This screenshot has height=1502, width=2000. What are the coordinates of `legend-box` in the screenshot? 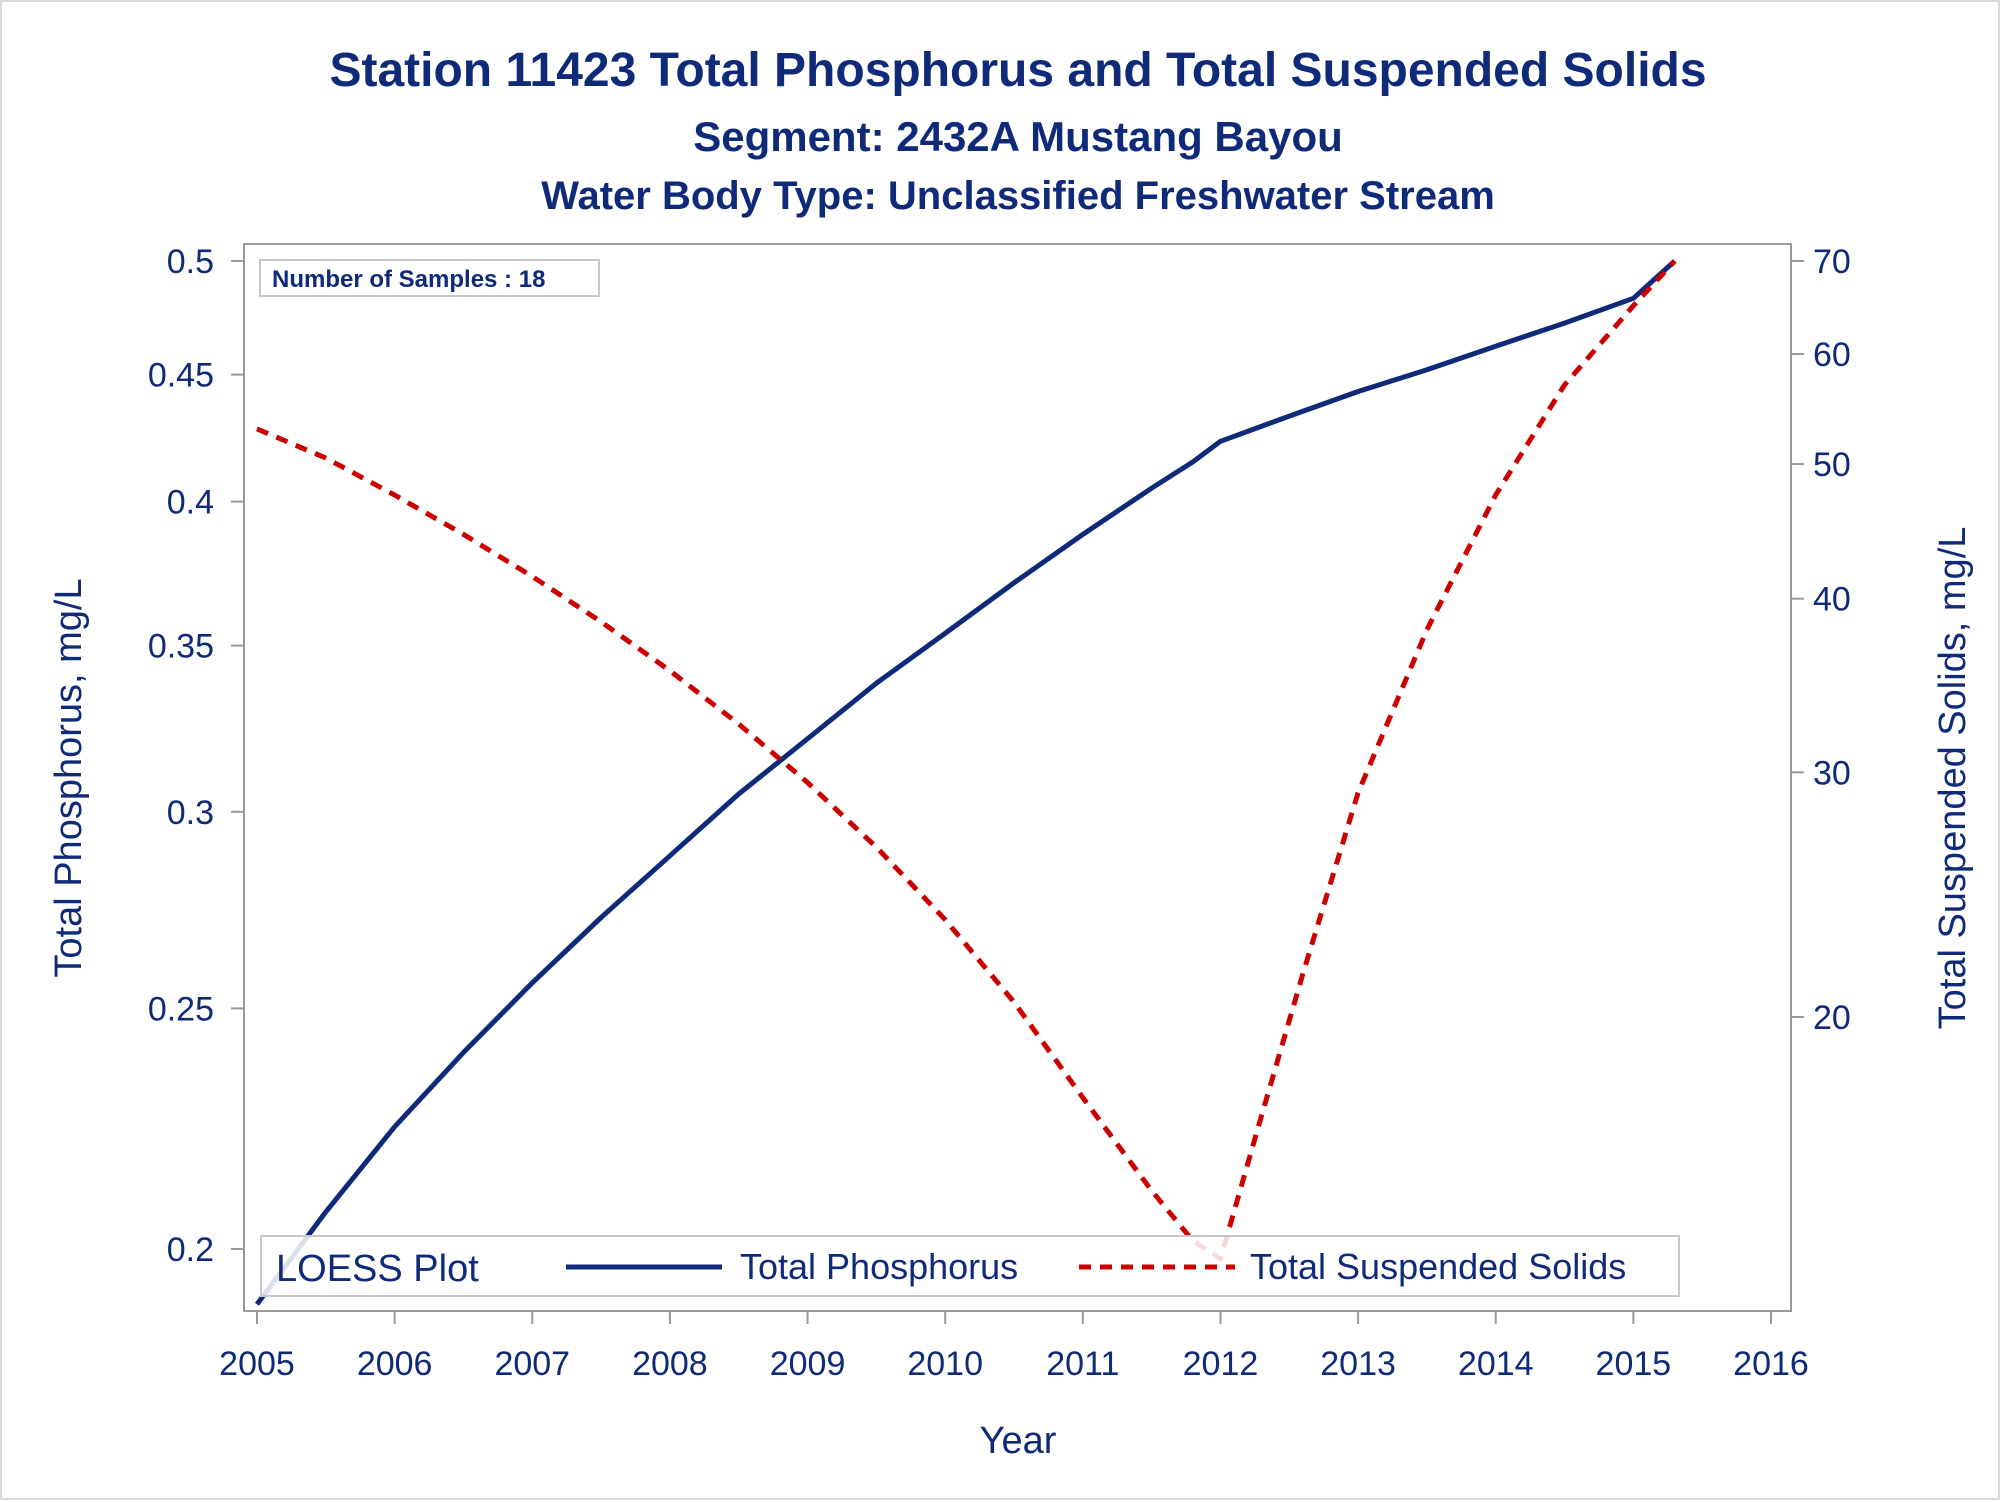 It's located at (970, 1266).